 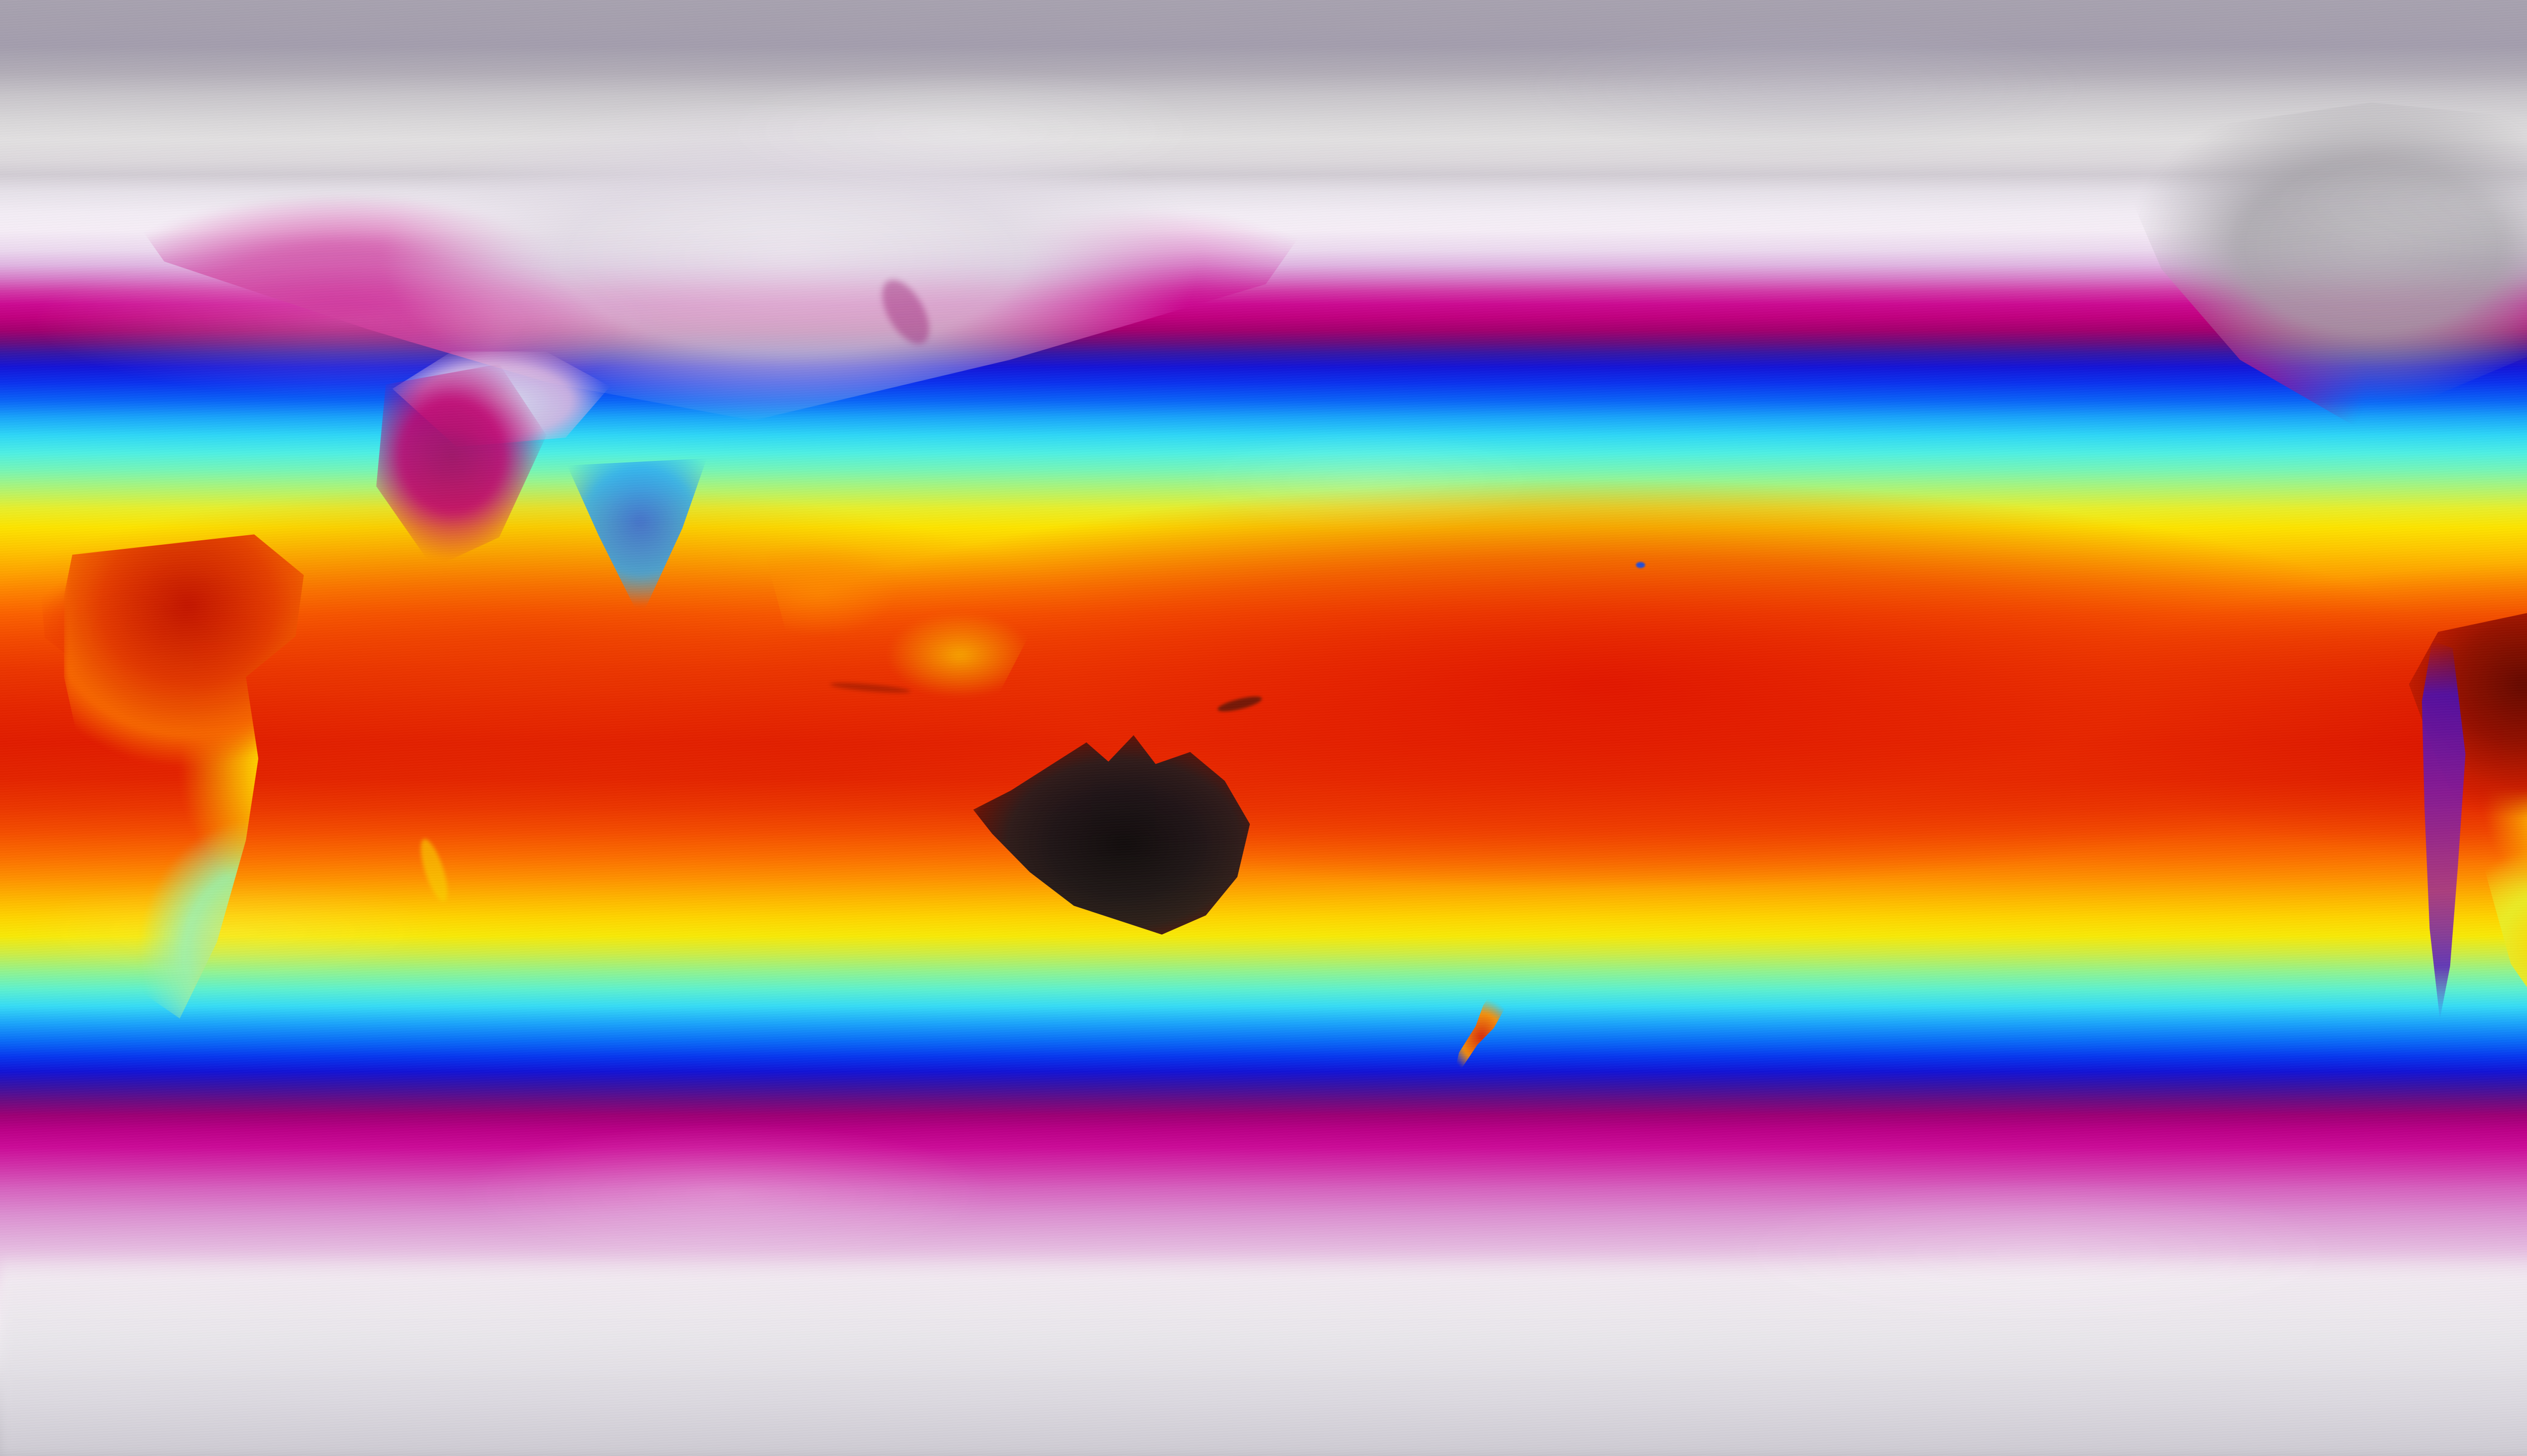 What do you see at coordinates (434, 870) in the screenshot?
I see `landmark-madagascar` at bounding box center [434, 870].